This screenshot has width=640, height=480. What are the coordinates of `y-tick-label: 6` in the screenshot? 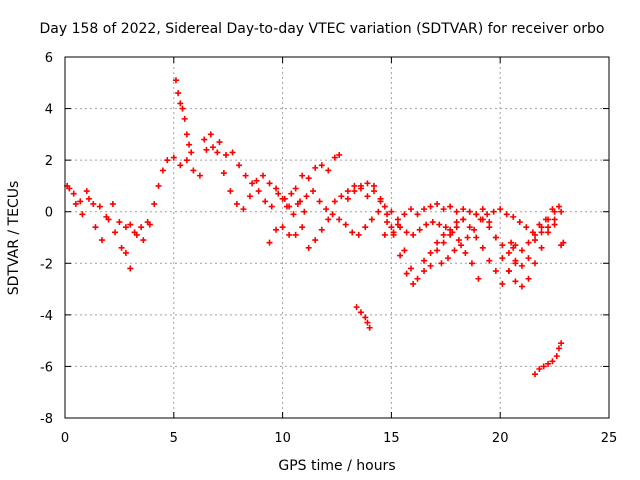 It's located at (49, 58).